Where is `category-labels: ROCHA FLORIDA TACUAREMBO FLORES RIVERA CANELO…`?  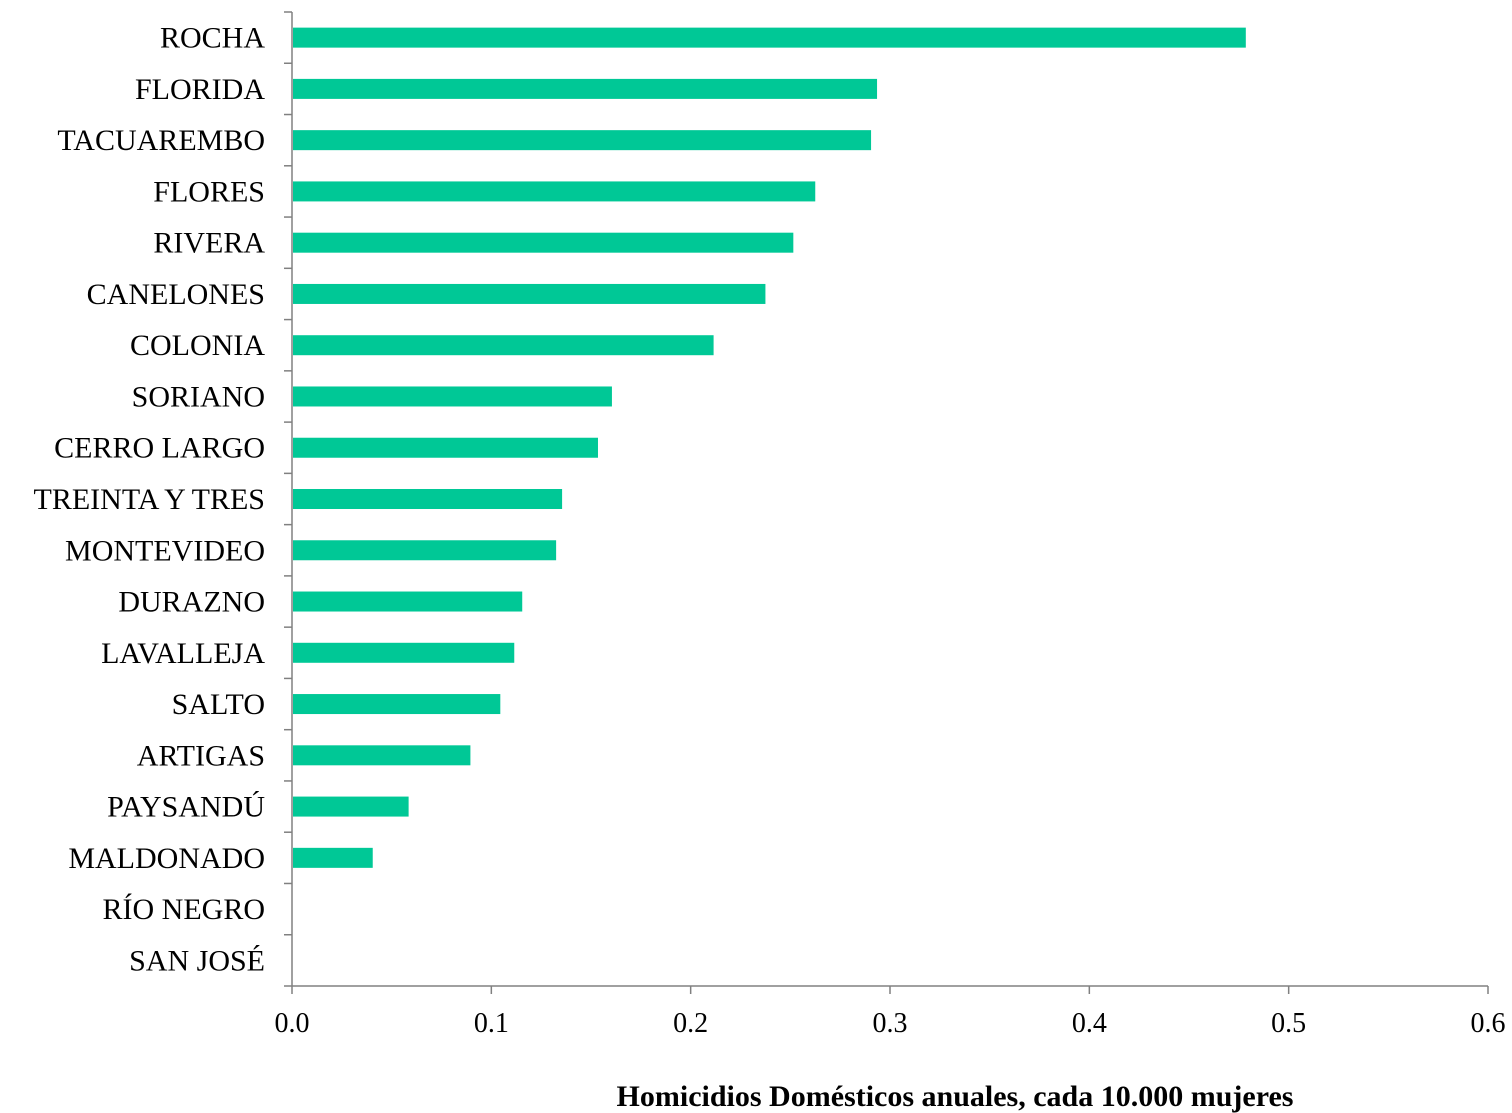 category-labels: ROCHA FLORIDA TACUAREMBO FLORES RIVERA CANELO… is located at coordinates (150, 500).